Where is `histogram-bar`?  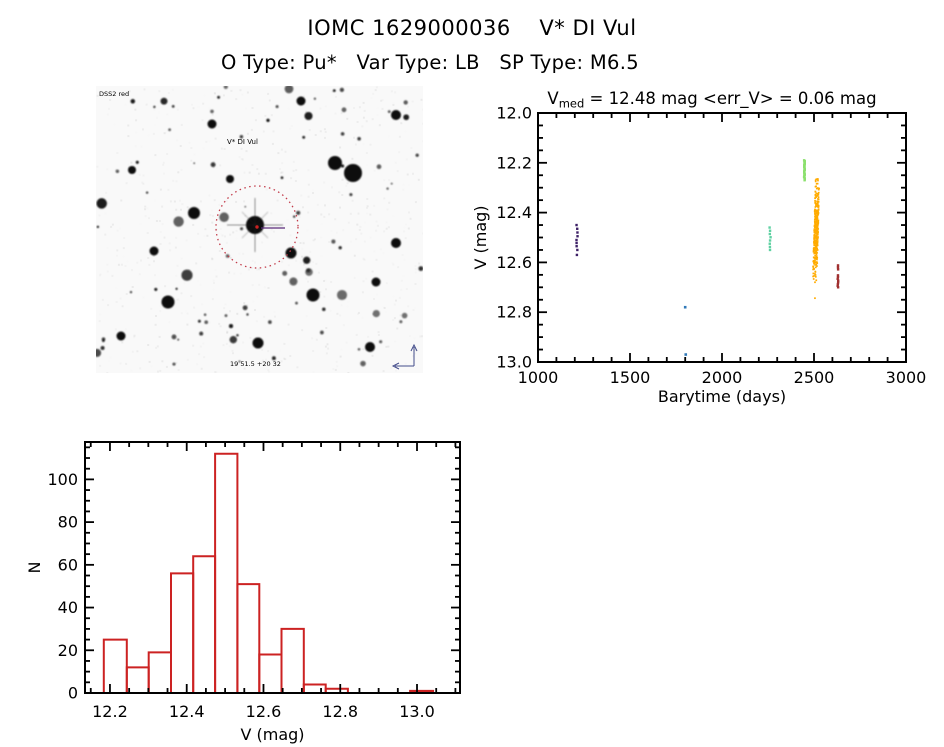
histogram-bar is located at coordinates (226, 572).